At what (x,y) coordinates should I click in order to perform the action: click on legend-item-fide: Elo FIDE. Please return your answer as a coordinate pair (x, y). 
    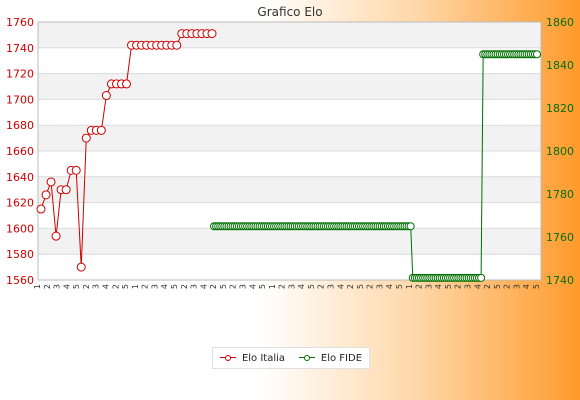
    Looking at the image, I should click on (330, 358).